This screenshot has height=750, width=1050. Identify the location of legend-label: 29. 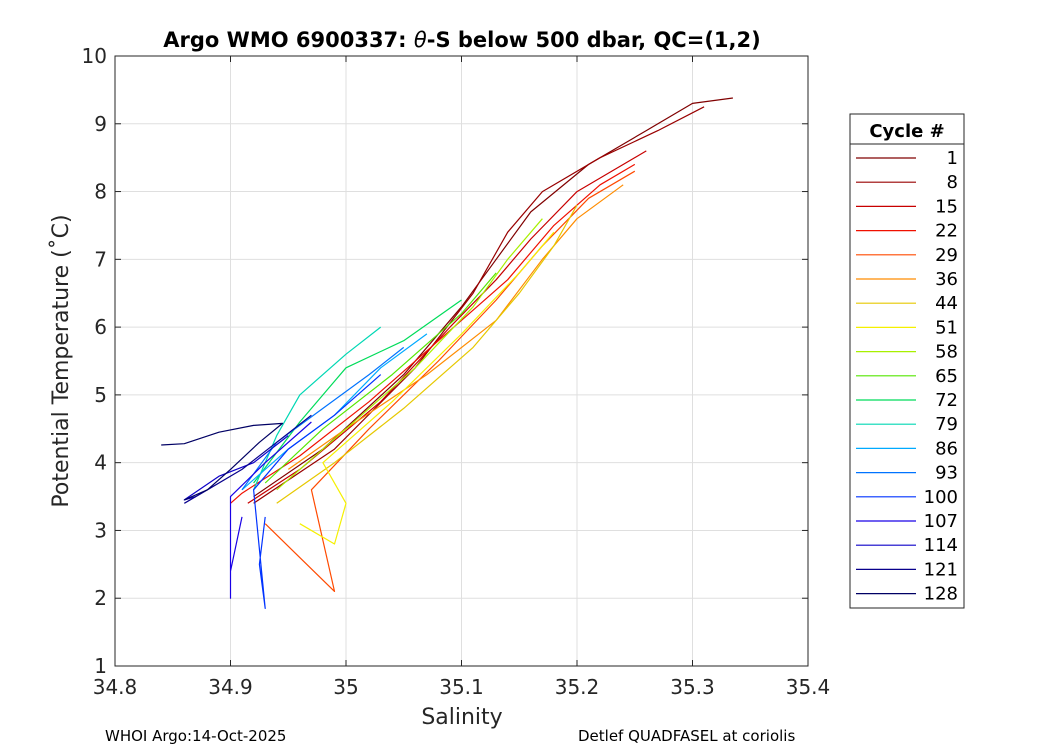
(946, 255).